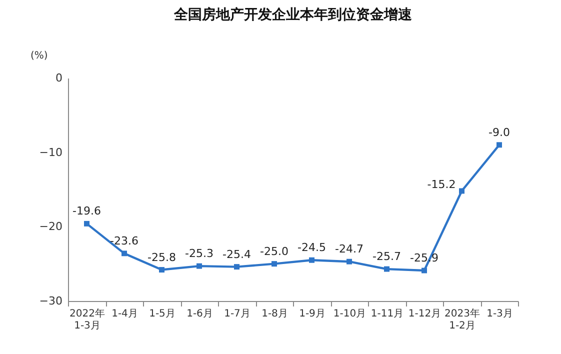 This screenshot has height=354, width=561. I want to click on data-label: -25.0, so click(274, 251).